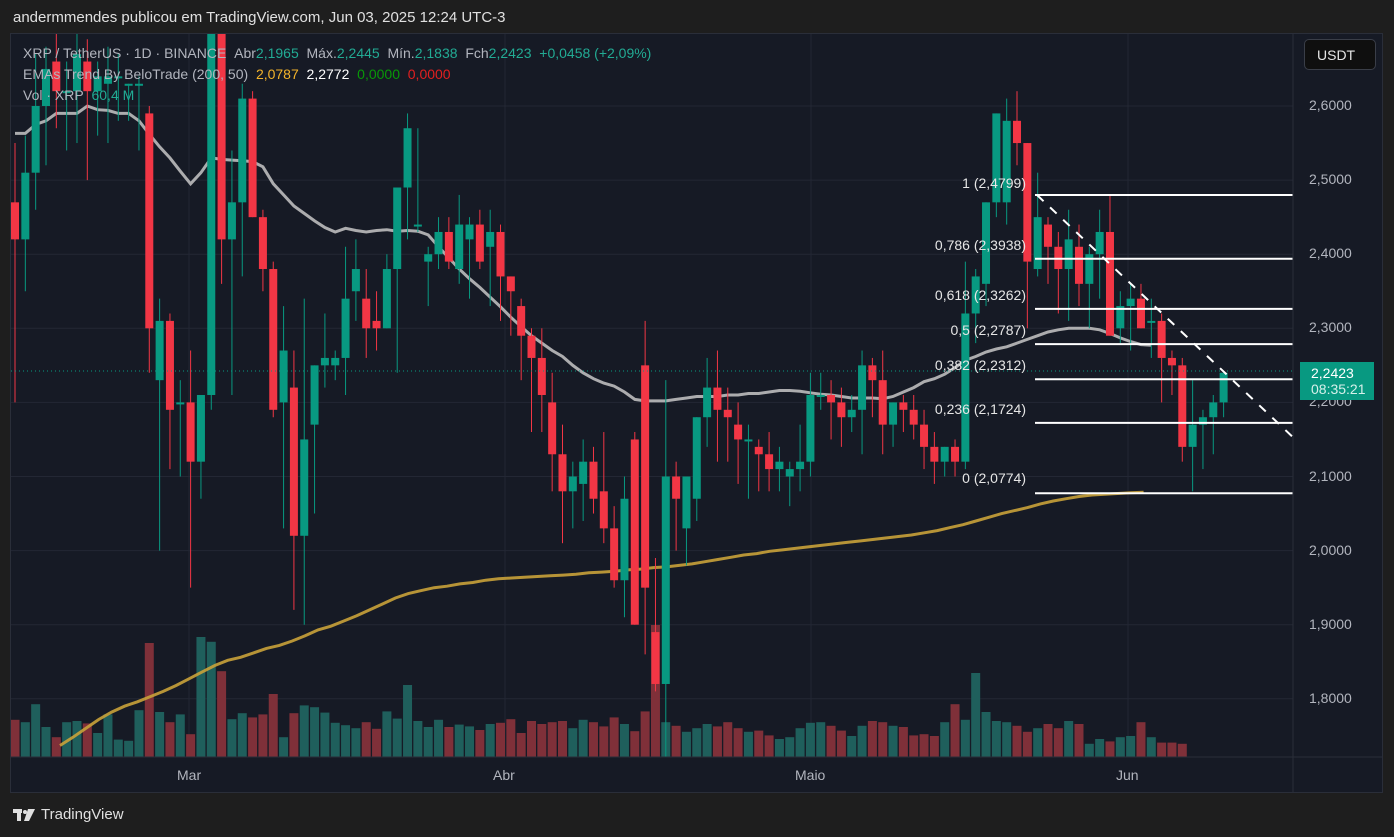  I want to click on fibonacci-trend-line, so click(1164, 316).